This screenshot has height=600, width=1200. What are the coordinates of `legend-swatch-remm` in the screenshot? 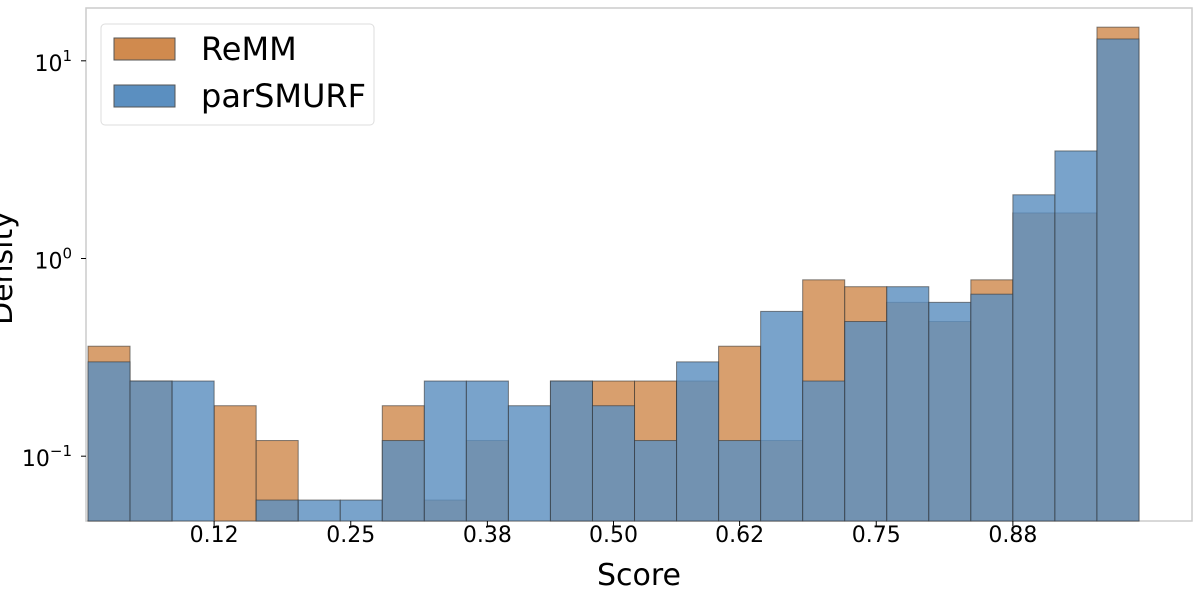 It's located at (144, 49).